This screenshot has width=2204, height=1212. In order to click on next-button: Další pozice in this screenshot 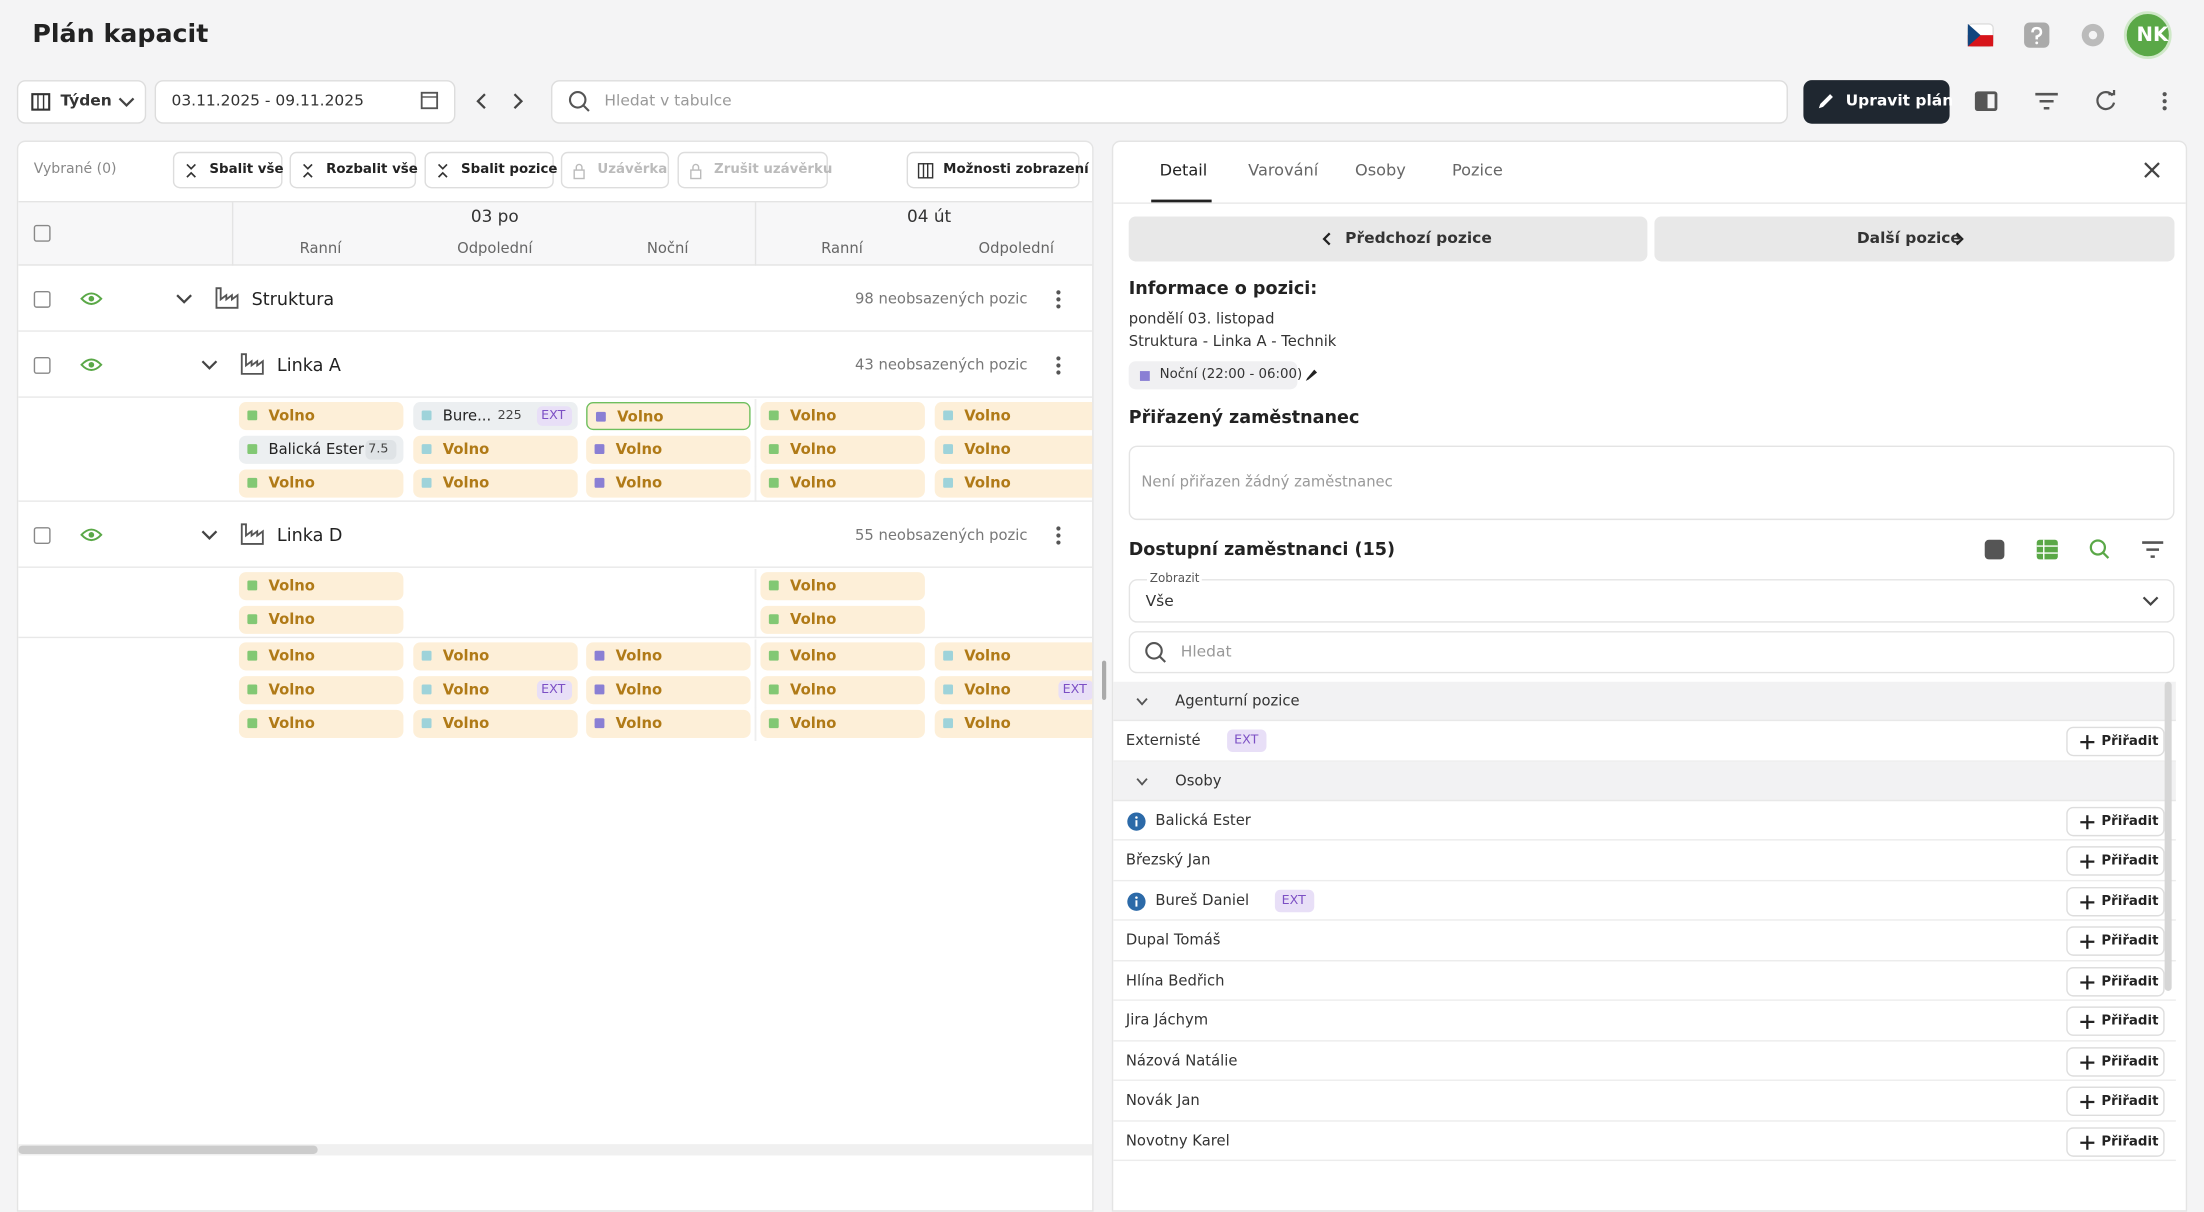, I will do `click(1914, 239)`.